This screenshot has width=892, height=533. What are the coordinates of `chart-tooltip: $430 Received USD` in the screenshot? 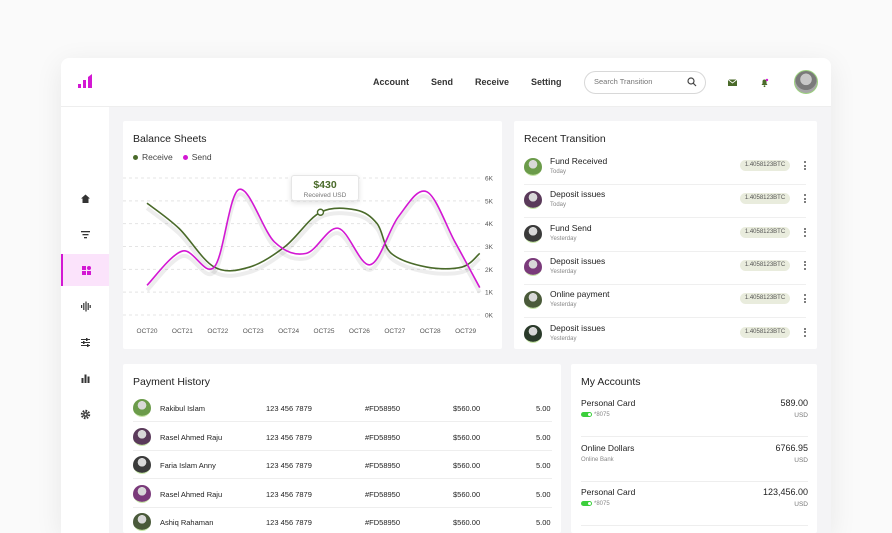 It's located at (325, 188).